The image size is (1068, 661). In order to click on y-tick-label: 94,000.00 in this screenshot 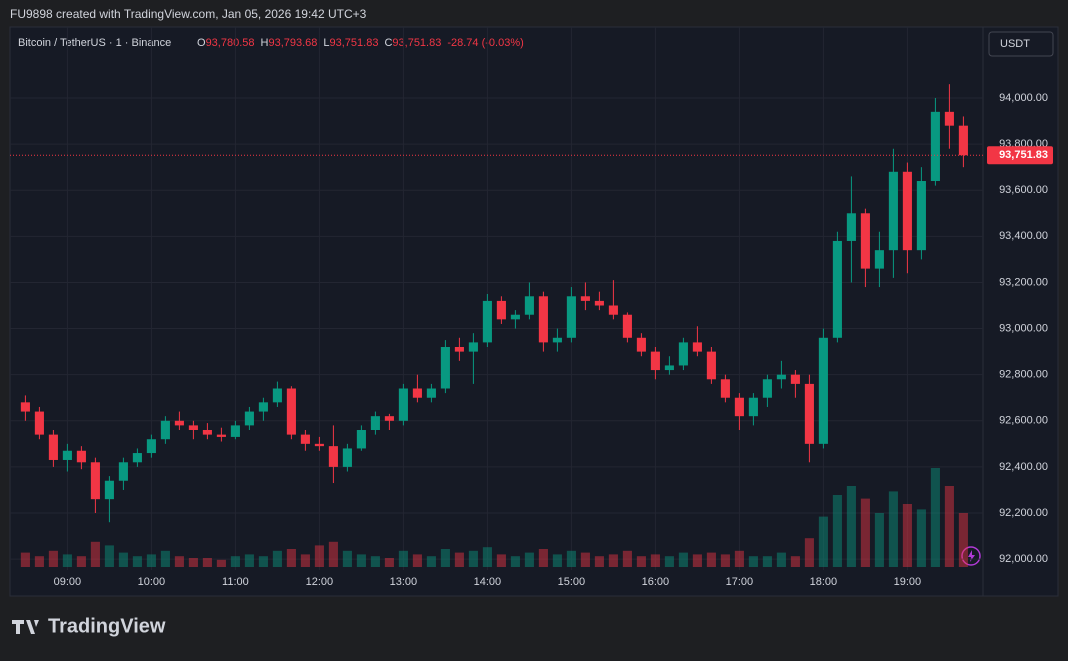, I will do `click(1023, 98)`.